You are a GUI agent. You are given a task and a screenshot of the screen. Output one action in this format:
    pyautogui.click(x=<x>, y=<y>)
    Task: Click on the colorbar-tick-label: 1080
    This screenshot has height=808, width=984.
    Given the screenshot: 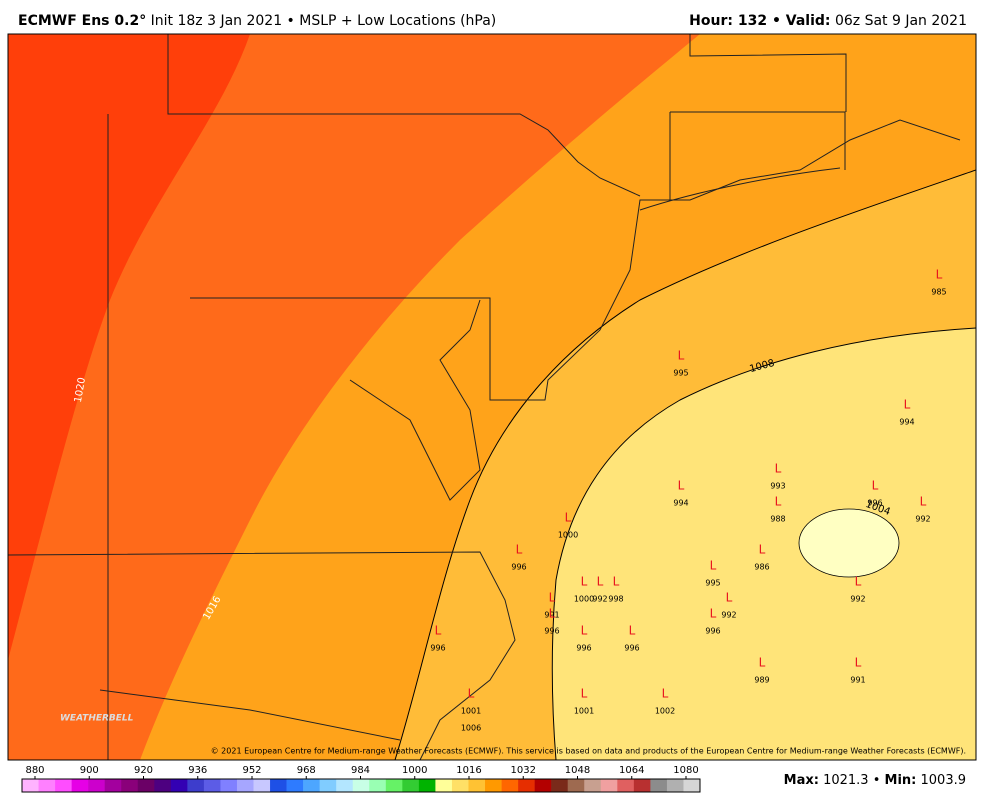 What is the action you would take?
    pyautogui.click(x=685, y=770)
    